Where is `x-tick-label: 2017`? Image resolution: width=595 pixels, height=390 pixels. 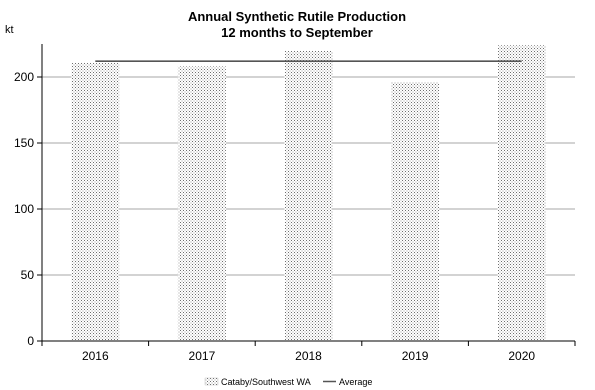
x-tick-label: 2017 is located at coordinates (202, 356).